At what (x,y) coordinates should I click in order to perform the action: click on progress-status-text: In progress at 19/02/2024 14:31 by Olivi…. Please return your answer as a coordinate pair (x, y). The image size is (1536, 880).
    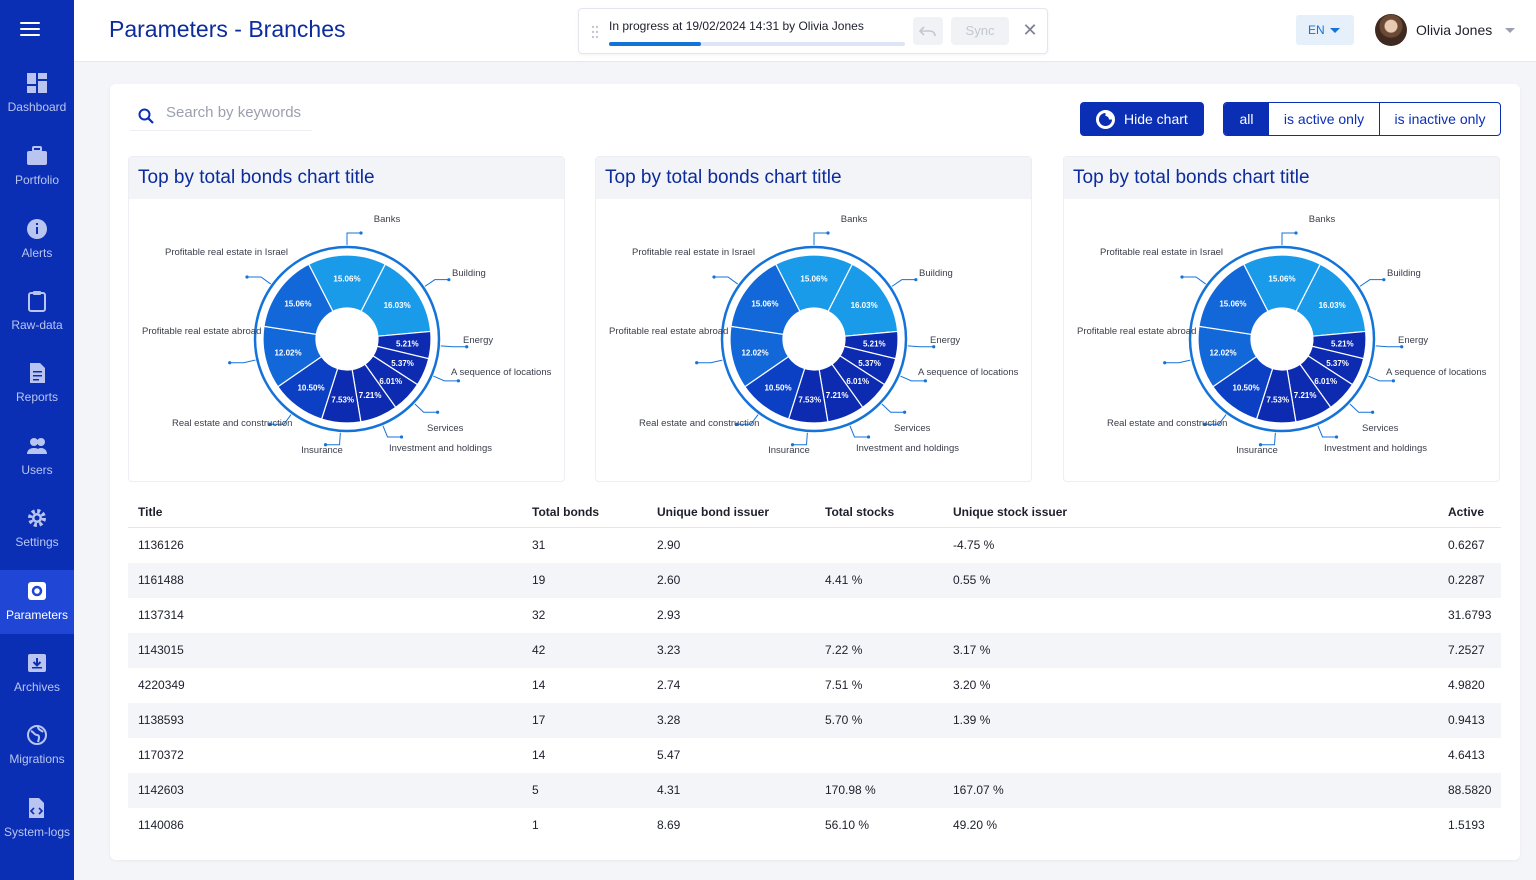
    Looking at the image, I should click on (736, 26).